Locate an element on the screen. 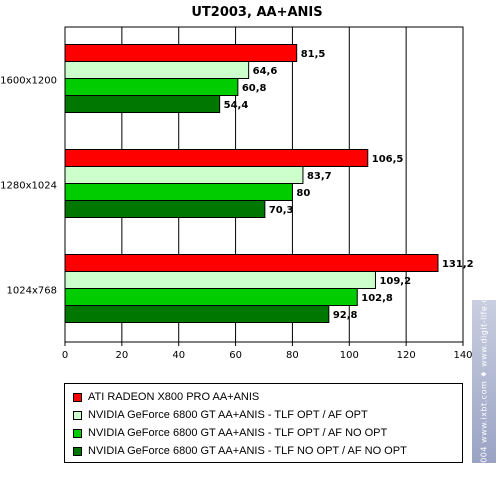  data-label: 64,6 is located at coordinates (265, 71).